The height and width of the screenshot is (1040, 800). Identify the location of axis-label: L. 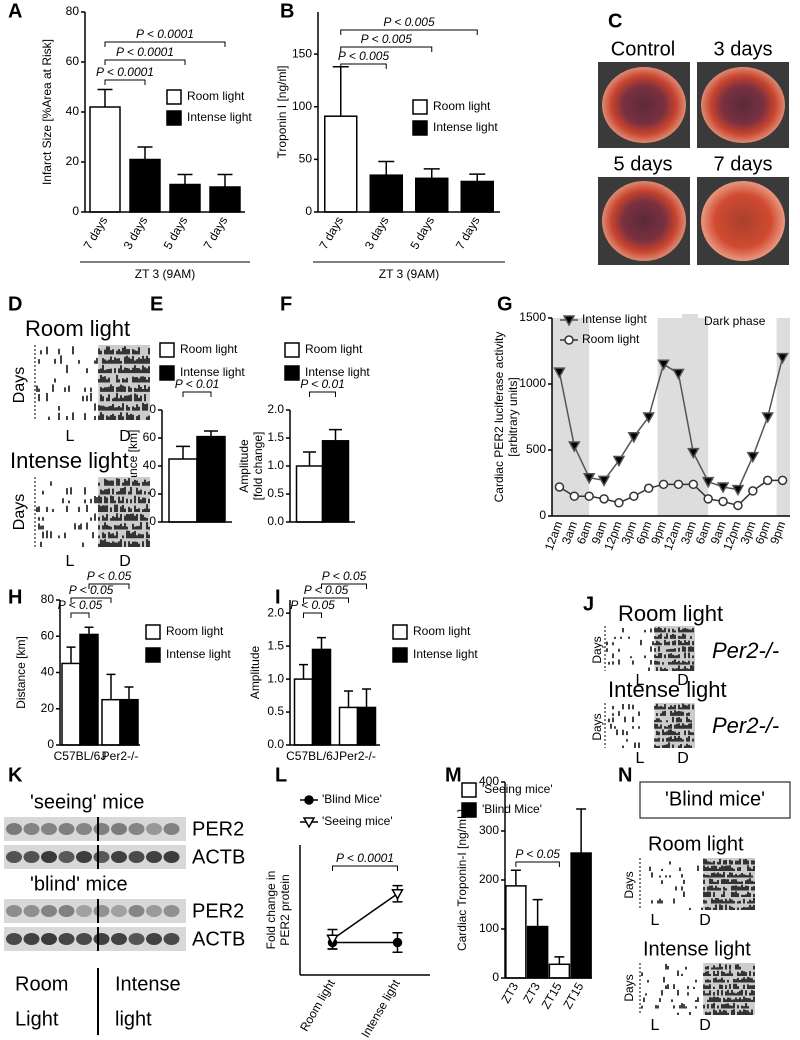
(70, 436).